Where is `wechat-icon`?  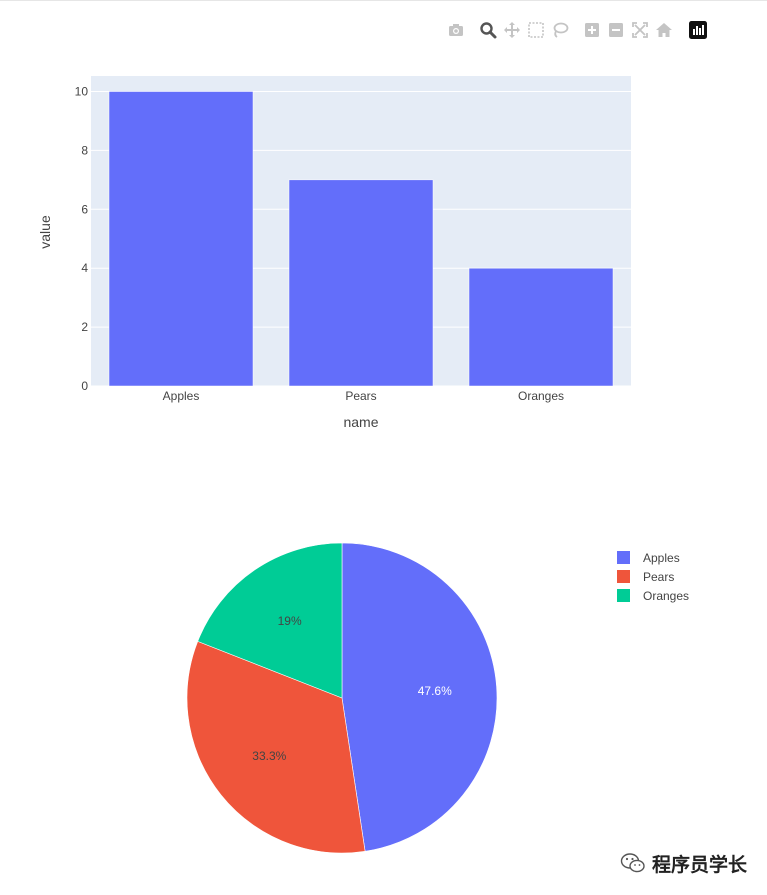 wechat-icon is located at coordinates (632, 863).